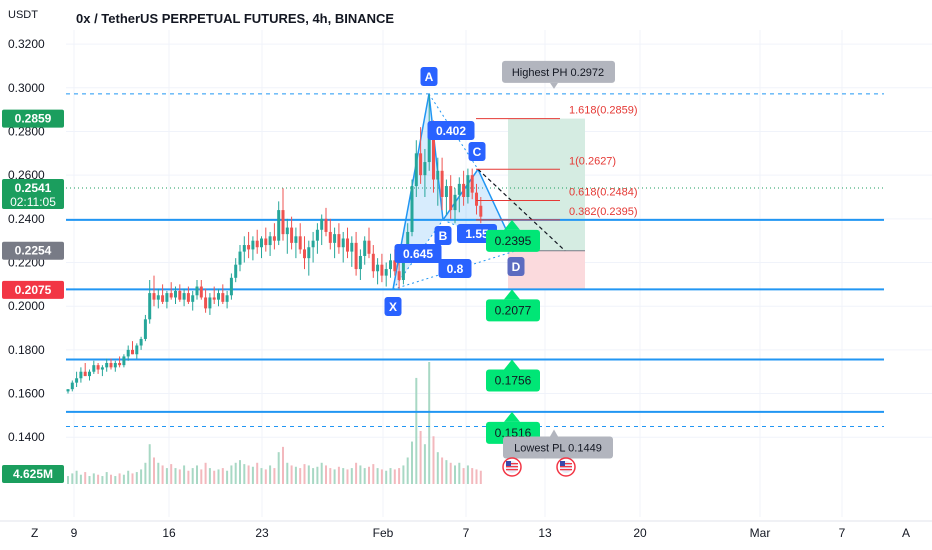 The width and height of the screenshot is (932, 550). What do you see at coordinates (26, 175) in the screenshot?
I see `y-tick-label: 0.2600` at bounding box center [26, 175].